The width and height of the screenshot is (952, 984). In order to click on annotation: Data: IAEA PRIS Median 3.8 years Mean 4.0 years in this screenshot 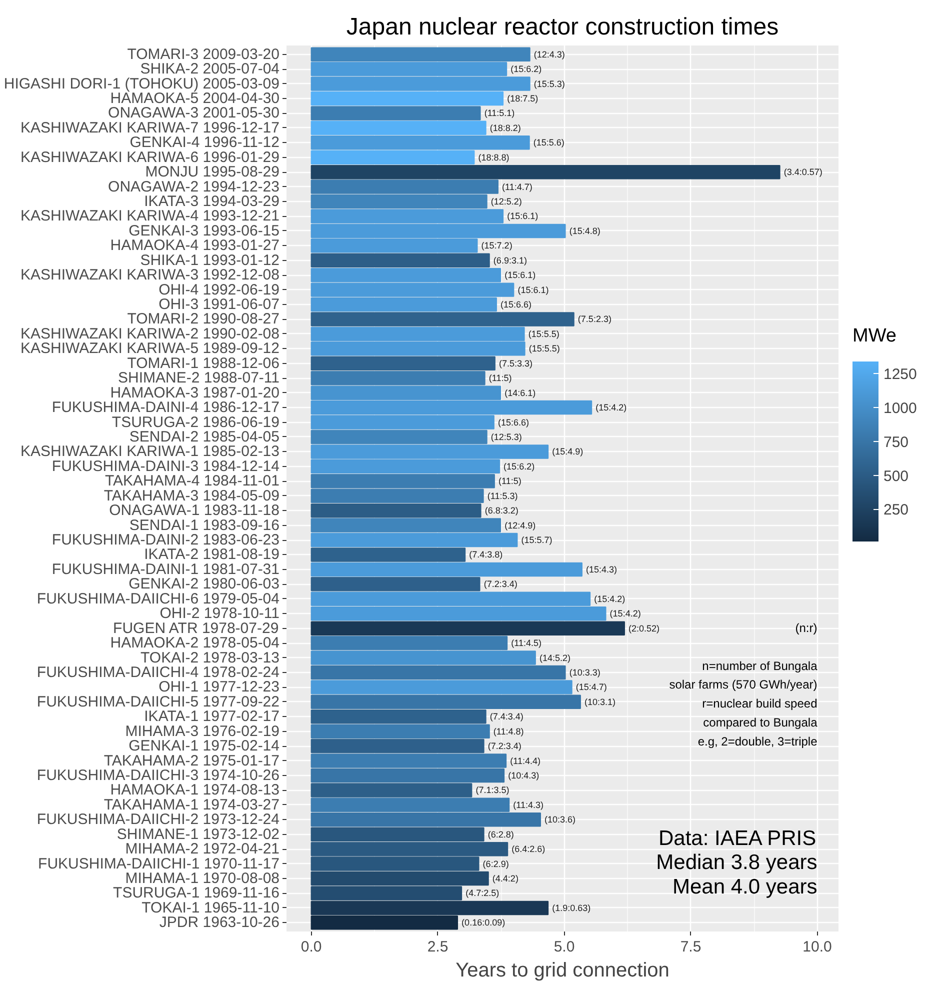, I will do `click(737, 862)`.